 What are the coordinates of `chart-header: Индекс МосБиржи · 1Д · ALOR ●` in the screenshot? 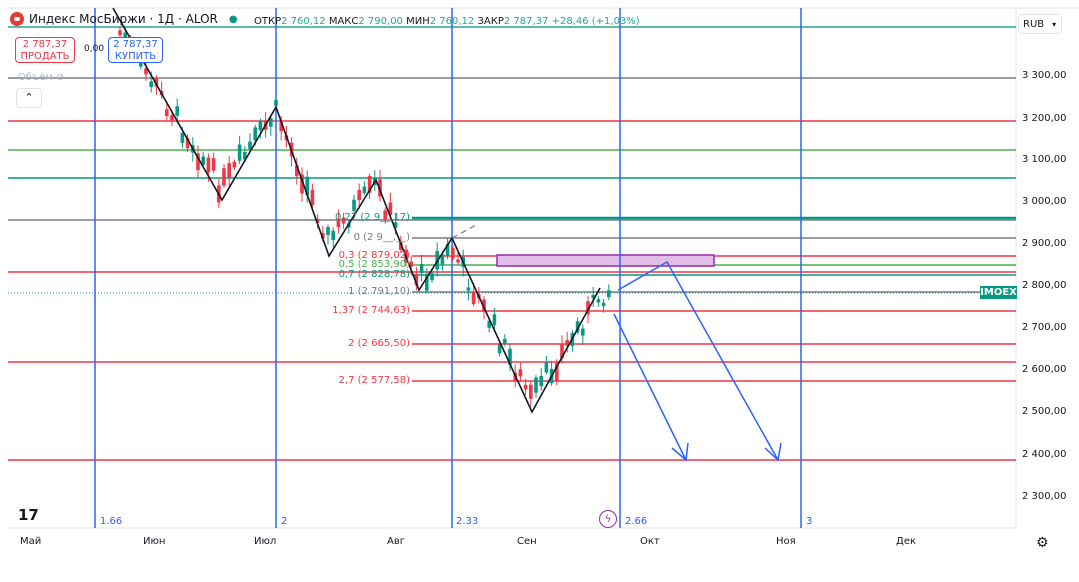 It's located at (124, 19).